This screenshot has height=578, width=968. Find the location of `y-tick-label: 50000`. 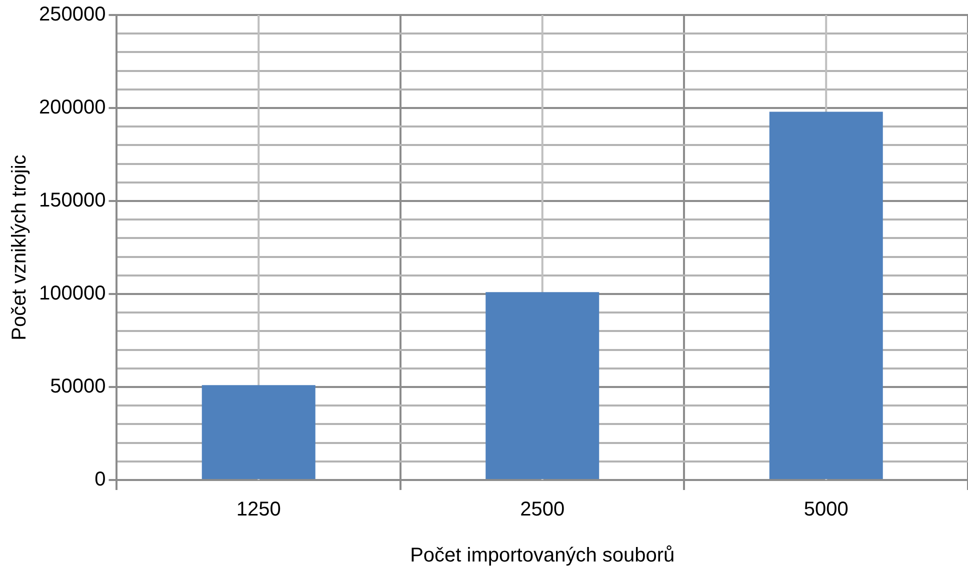

y-tick-label: 50000 is located at coordinates (78, 387).